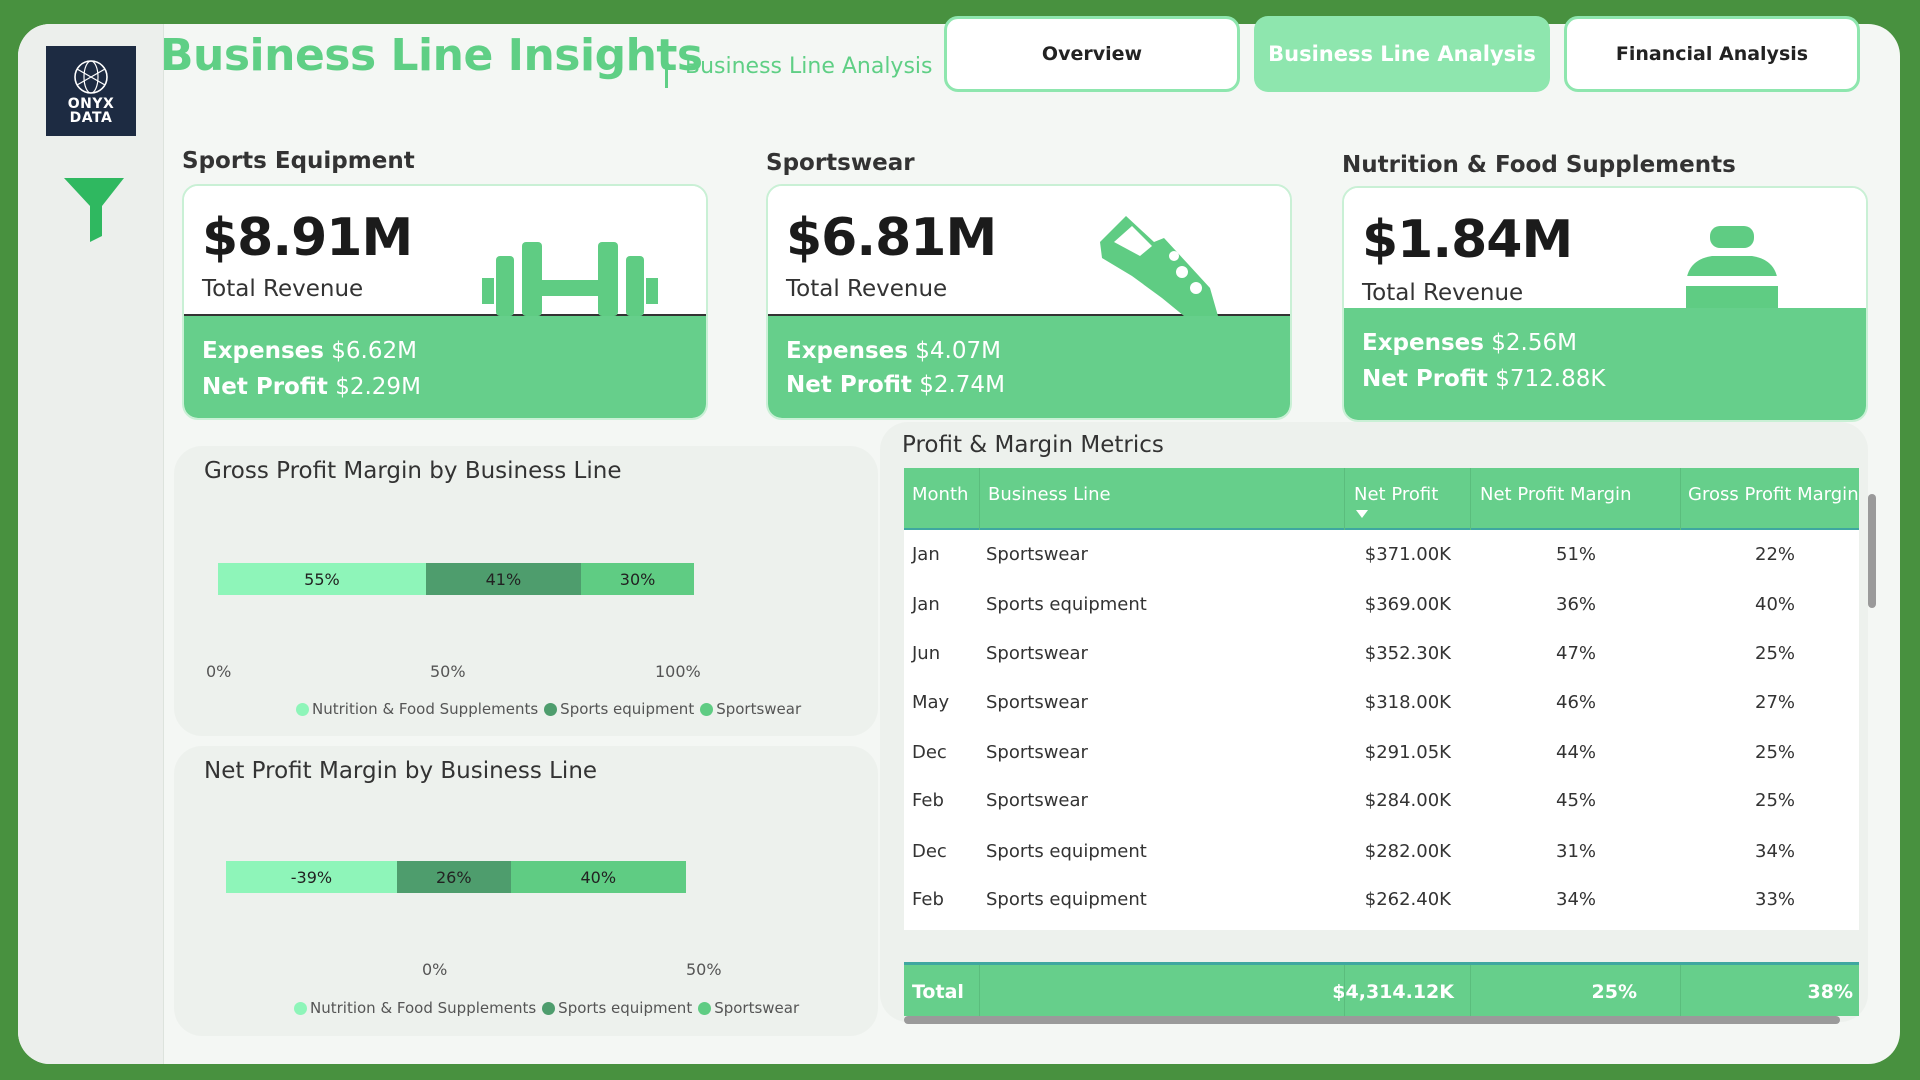 The width and height of the screenshot is (1920, 1080). What do you see at coordinates (445, 367) in the screenshot?
I see `kpi-card-bottom: Expenses $6.62M Net Profit $2.29M` at bounding box center [445, 367].